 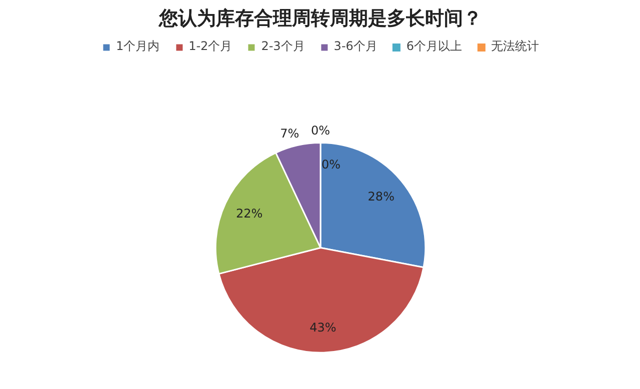 I want to click on data-label: 28%, so click(x=381, y=197).